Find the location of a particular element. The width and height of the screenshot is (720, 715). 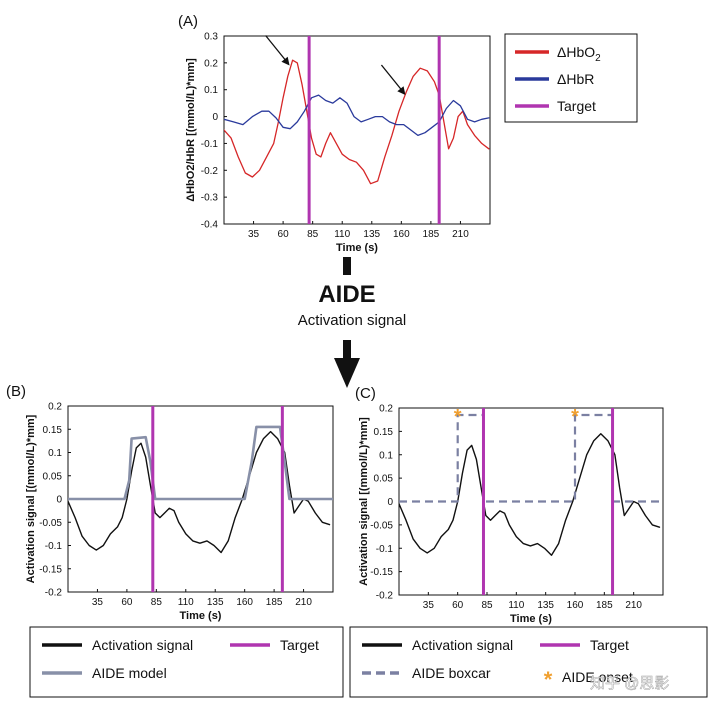

panel-label: (C) is located at coordinates (365, 393).